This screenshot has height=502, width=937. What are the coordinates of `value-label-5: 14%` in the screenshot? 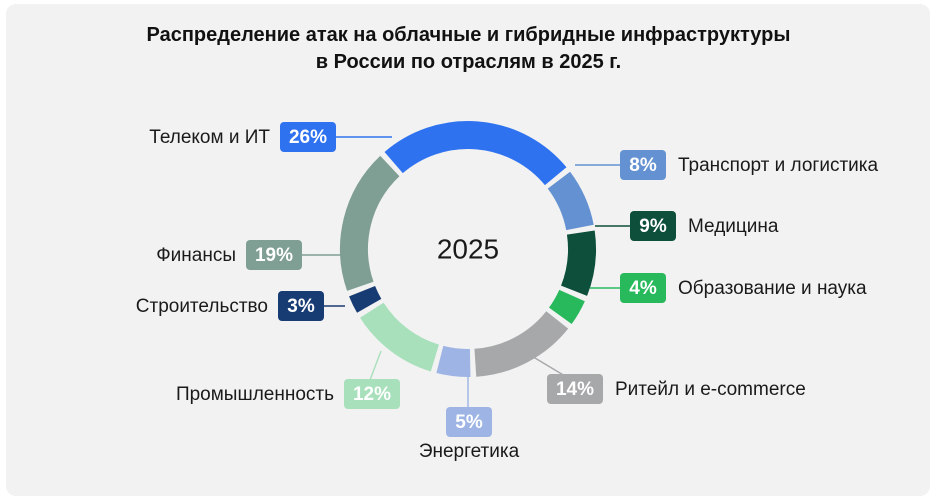 It's located at (575, 389).